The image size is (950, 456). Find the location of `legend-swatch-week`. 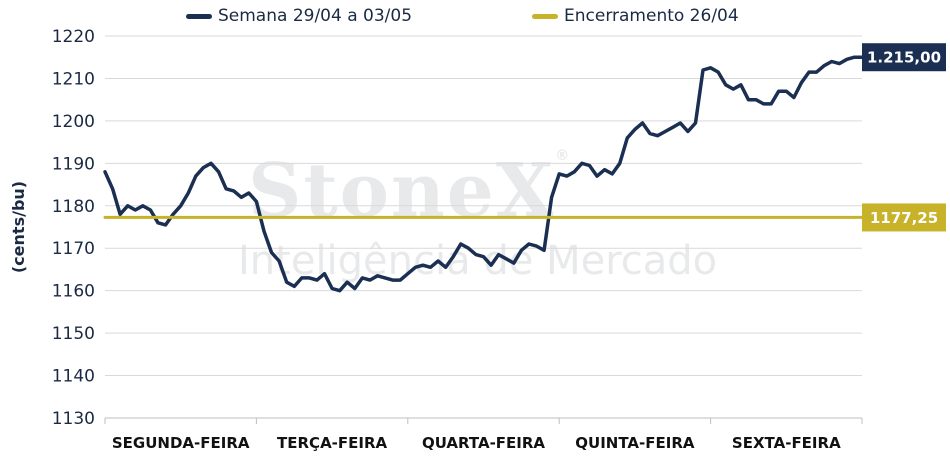

legend-swatch-week is located at coordinates (199, 16).